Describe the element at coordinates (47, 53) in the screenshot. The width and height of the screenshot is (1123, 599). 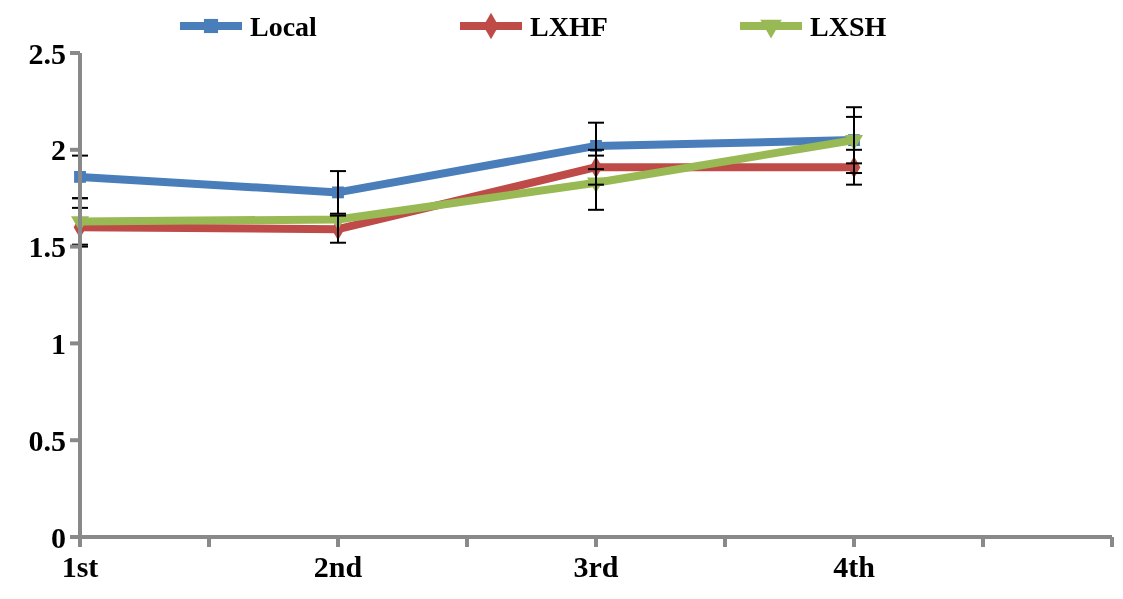
I see `y-tick-label: 2.5` at that location.